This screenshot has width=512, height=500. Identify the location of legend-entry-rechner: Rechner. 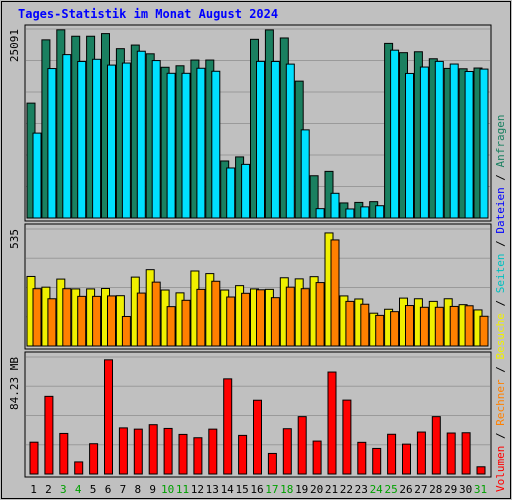
(500, 402).